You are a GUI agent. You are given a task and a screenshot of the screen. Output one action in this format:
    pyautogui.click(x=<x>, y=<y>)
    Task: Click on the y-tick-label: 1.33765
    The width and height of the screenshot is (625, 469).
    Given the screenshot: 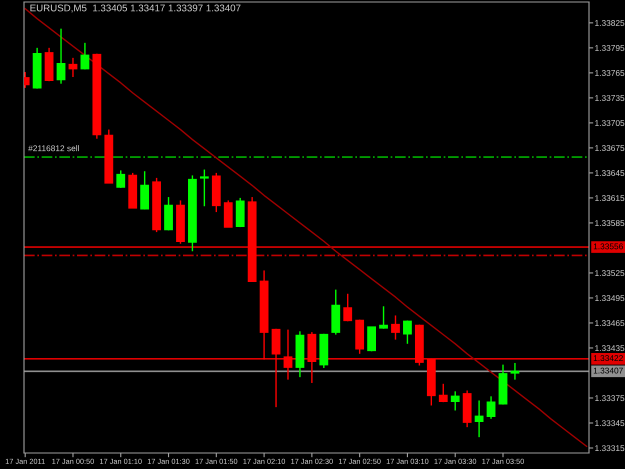 What is the action you would take?
    pyautogui.click(x=609, y=73)
    